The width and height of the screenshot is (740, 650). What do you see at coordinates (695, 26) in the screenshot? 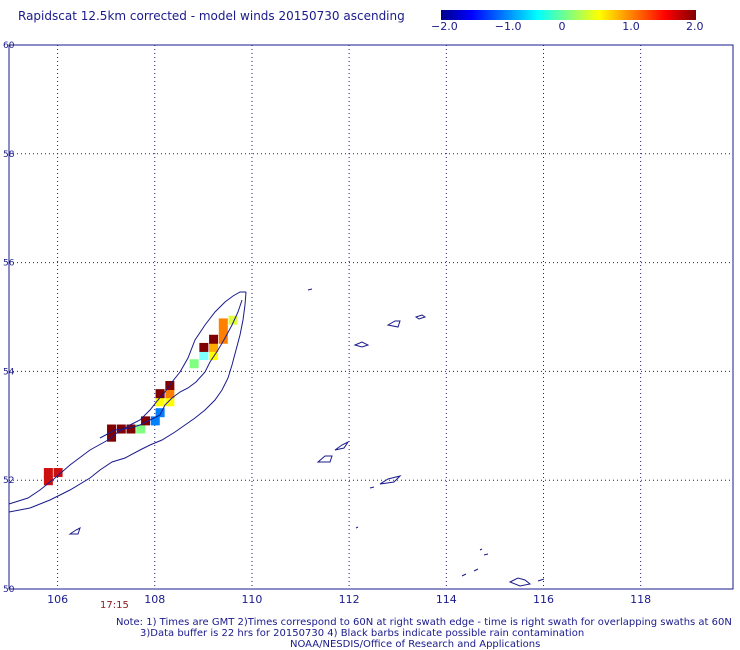
I see `colorbar-tick: 2.0` at bounding box center [695, 26].